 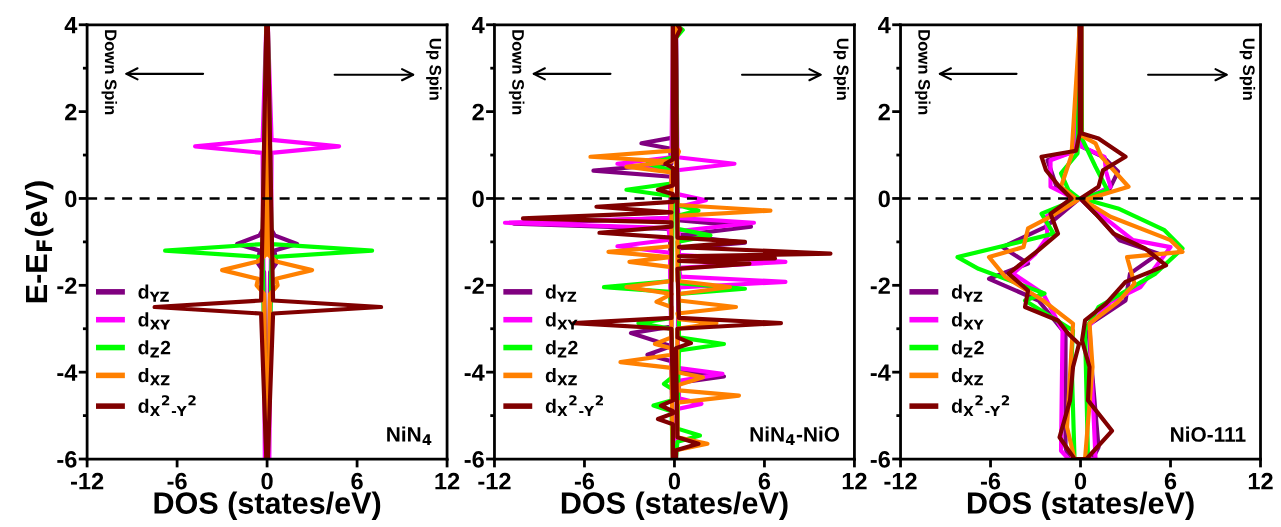 I want to click on annotation: NiN$_{4}$-NiO, so click(x=795, y=435).